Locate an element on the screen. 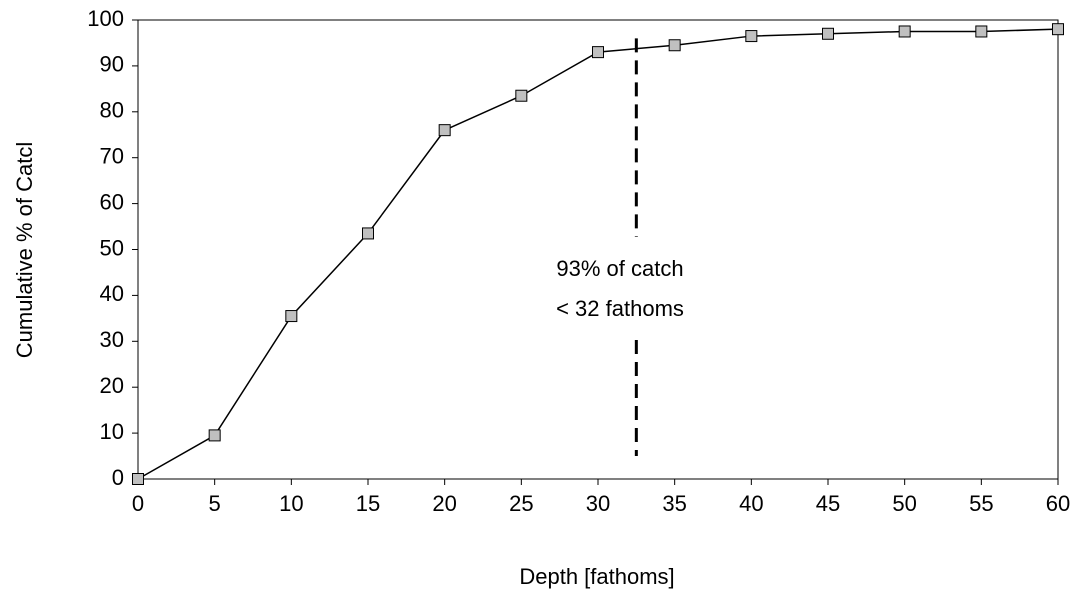 Image resolution: width=1079 pixels, height=600 pixels. annotation: < 32 fathoms is located at coordinates (620, 308).